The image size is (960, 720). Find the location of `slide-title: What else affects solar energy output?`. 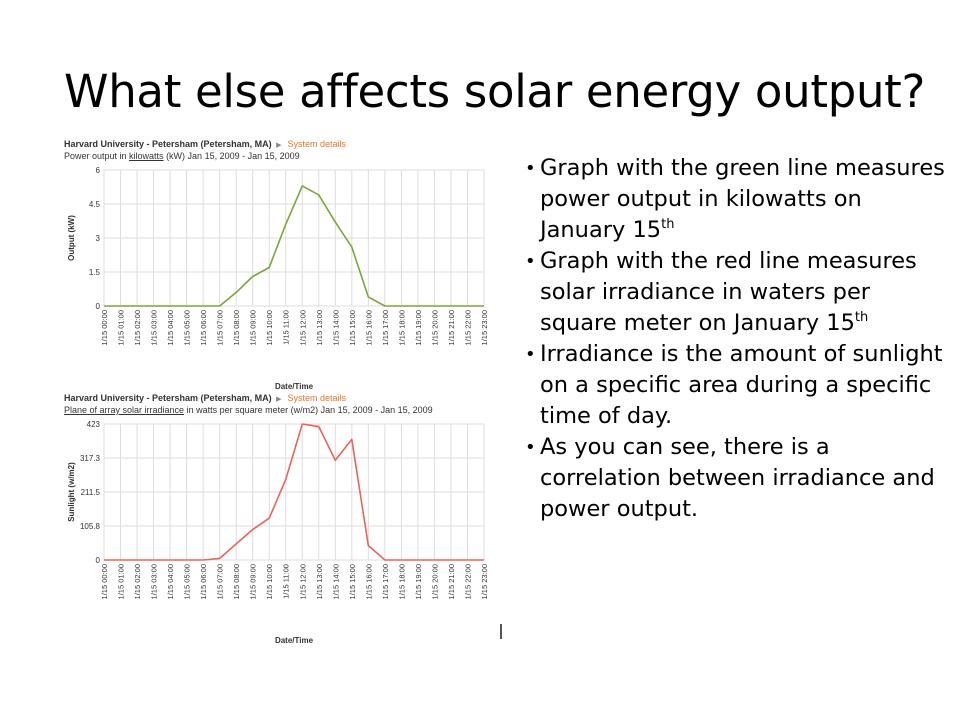

slide-title: What else affects solar energy output? is located at coordinates (495, 91).